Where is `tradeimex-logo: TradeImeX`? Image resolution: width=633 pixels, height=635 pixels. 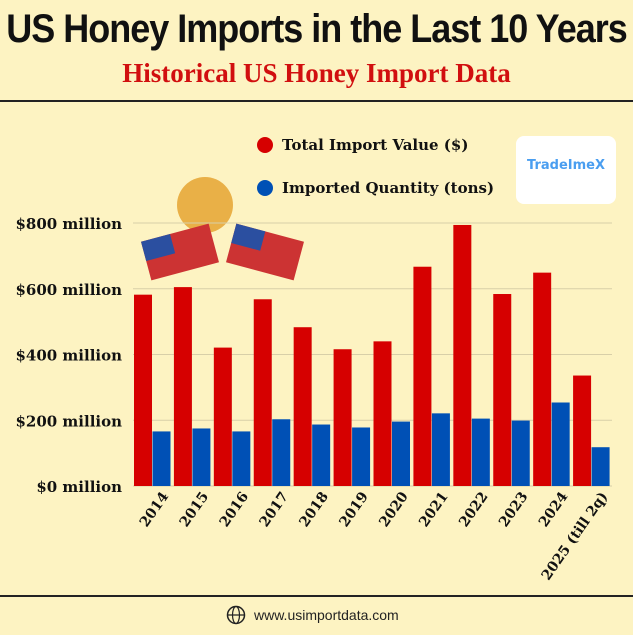
tradeimex-logo: TradeImeX is located at coordinates (566, 170).